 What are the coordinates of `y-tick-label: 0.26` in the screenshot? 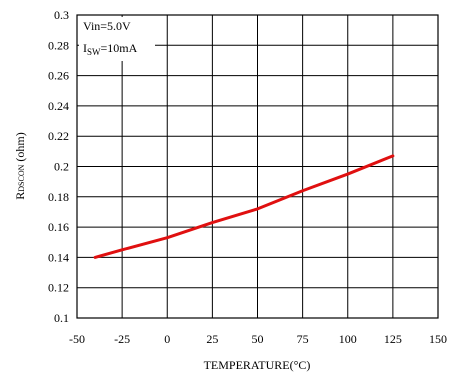 It's located at (58, 76).